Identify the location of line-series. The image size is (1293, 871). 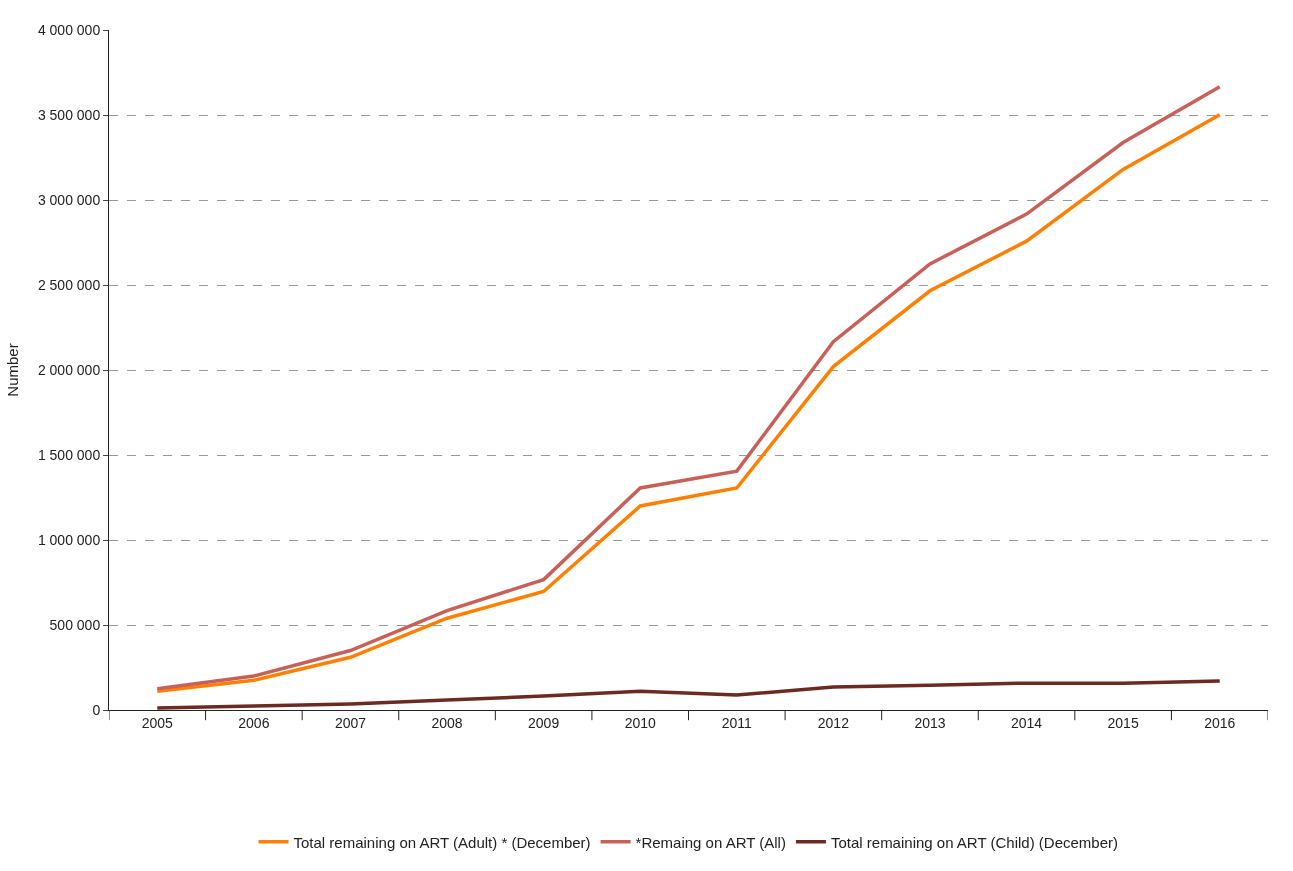
(688, 694).